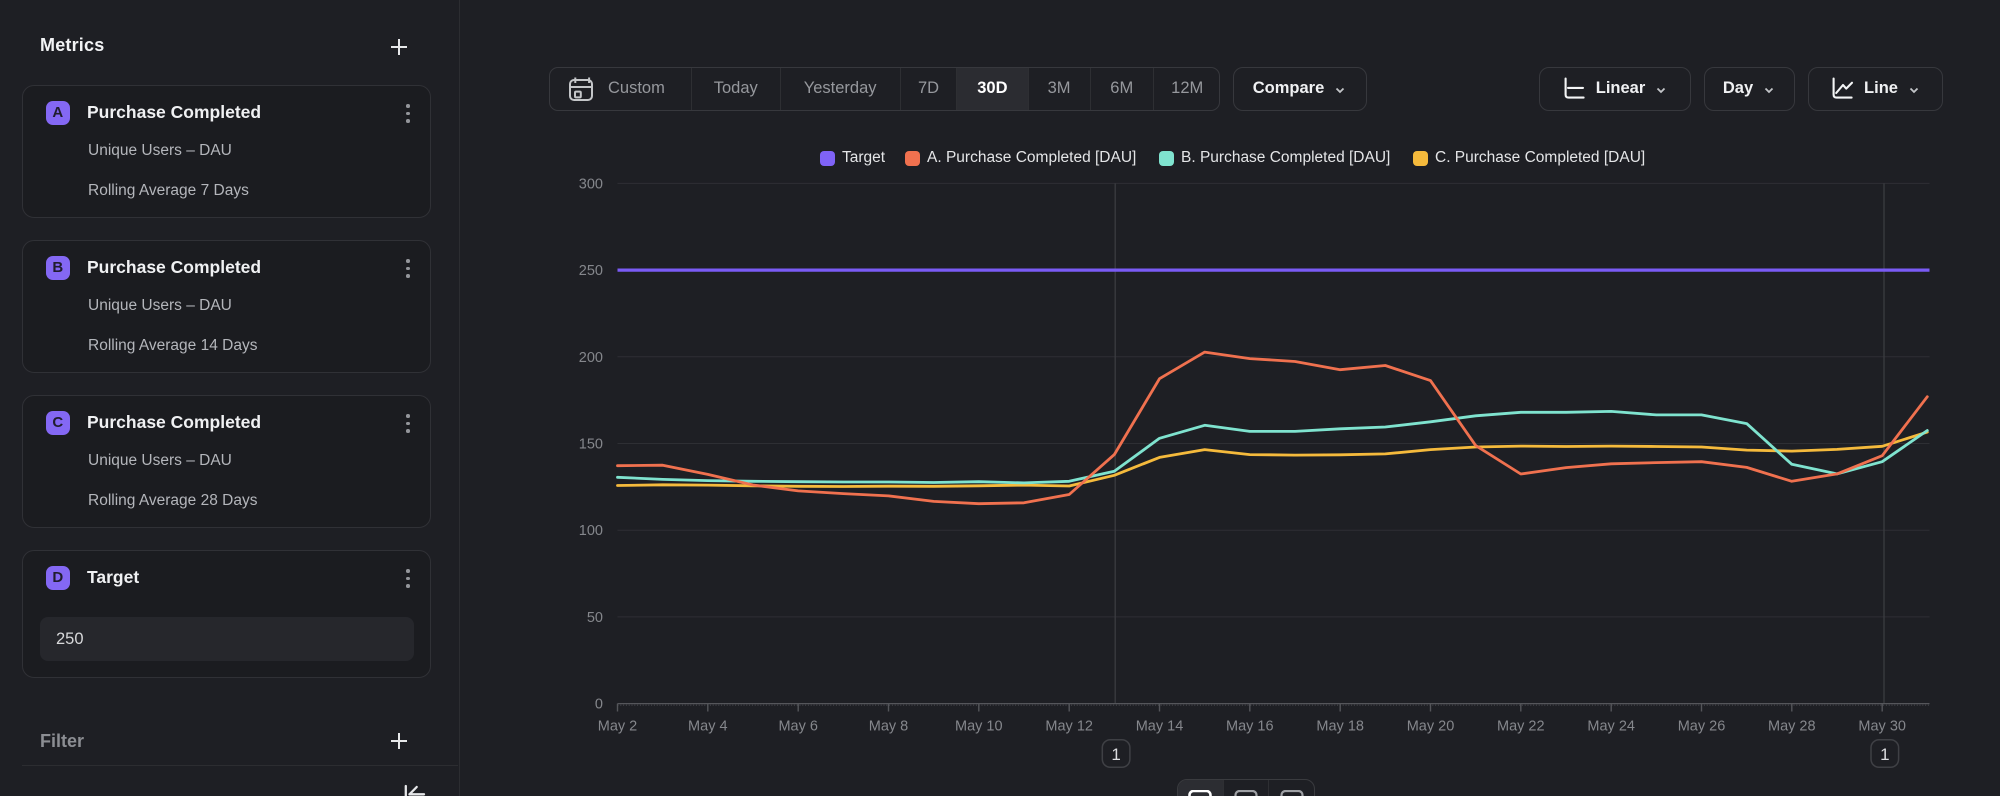  I want to click on svg-text: 100, so click(591, 531).